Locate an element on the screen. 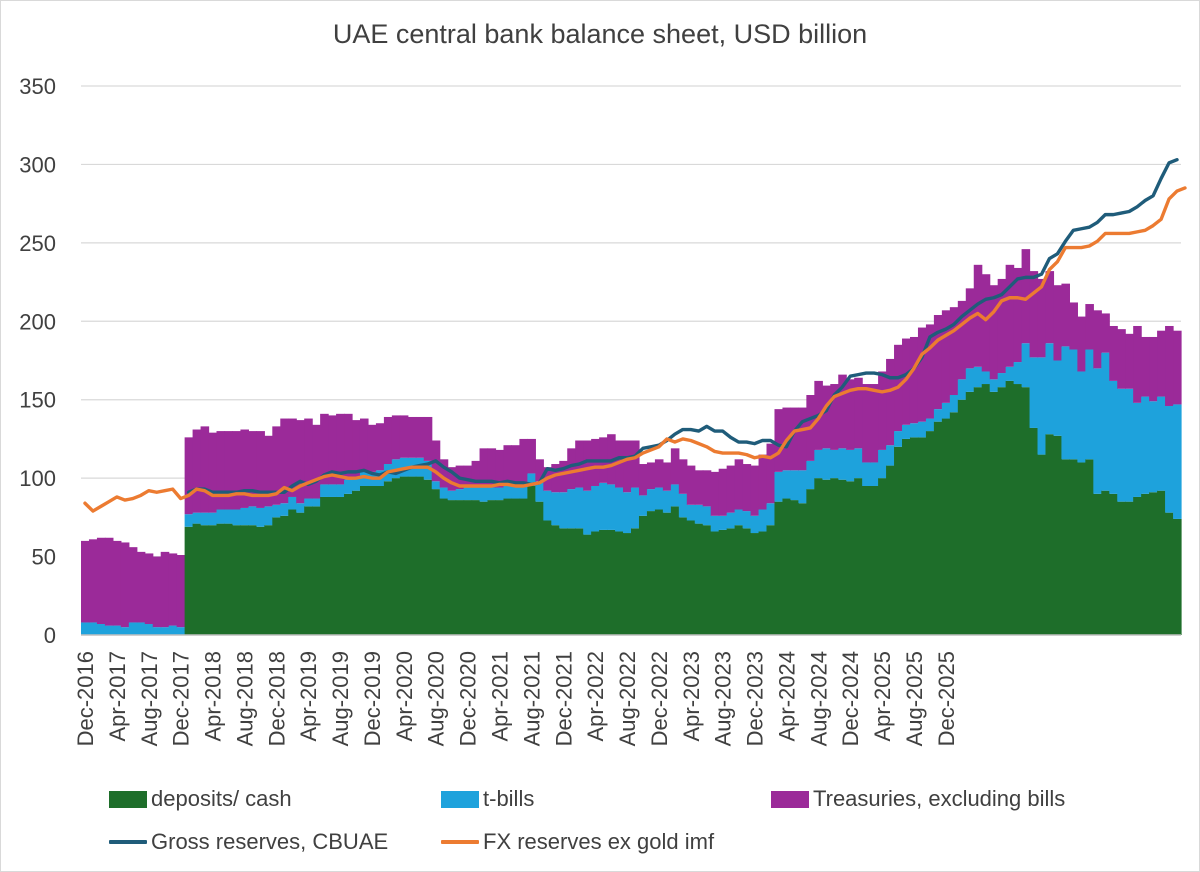 The height and width of the screenshot is (872, 1200). y-tick-label: 250 is located at coordinates (37, 243).